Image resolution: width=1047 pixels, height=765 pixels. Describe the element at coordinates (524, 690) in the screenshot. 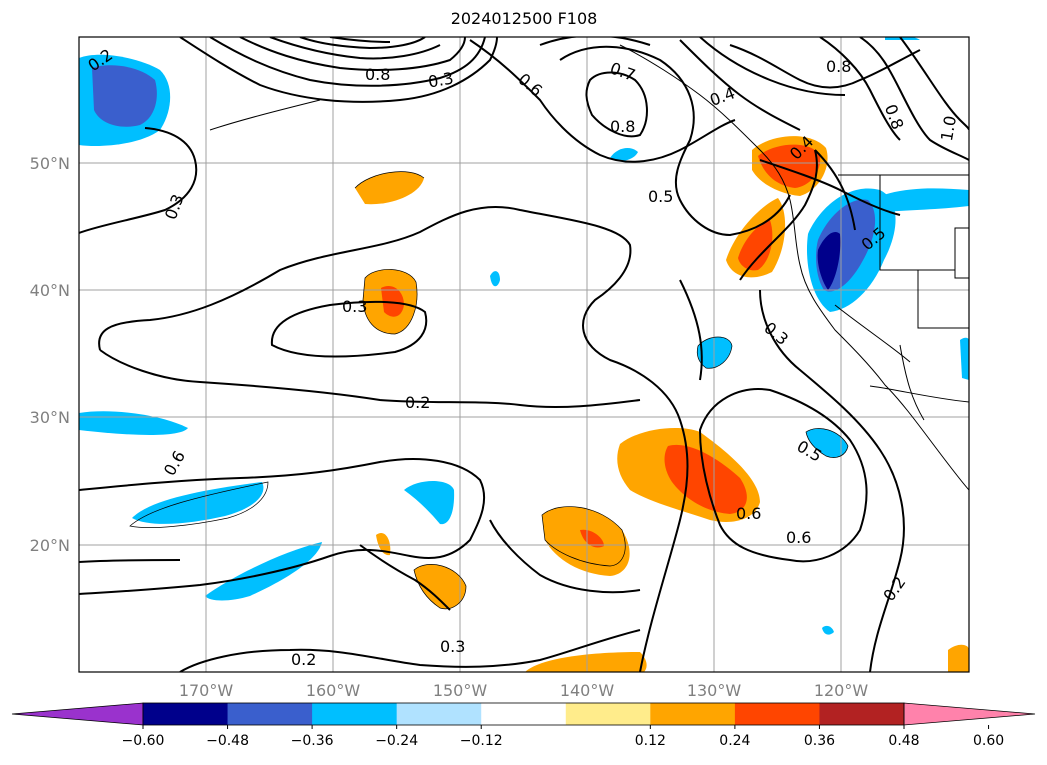

I see `longitude-labels: 170°W 160°W 150°W 140°W 130°W 120°W` at that location.